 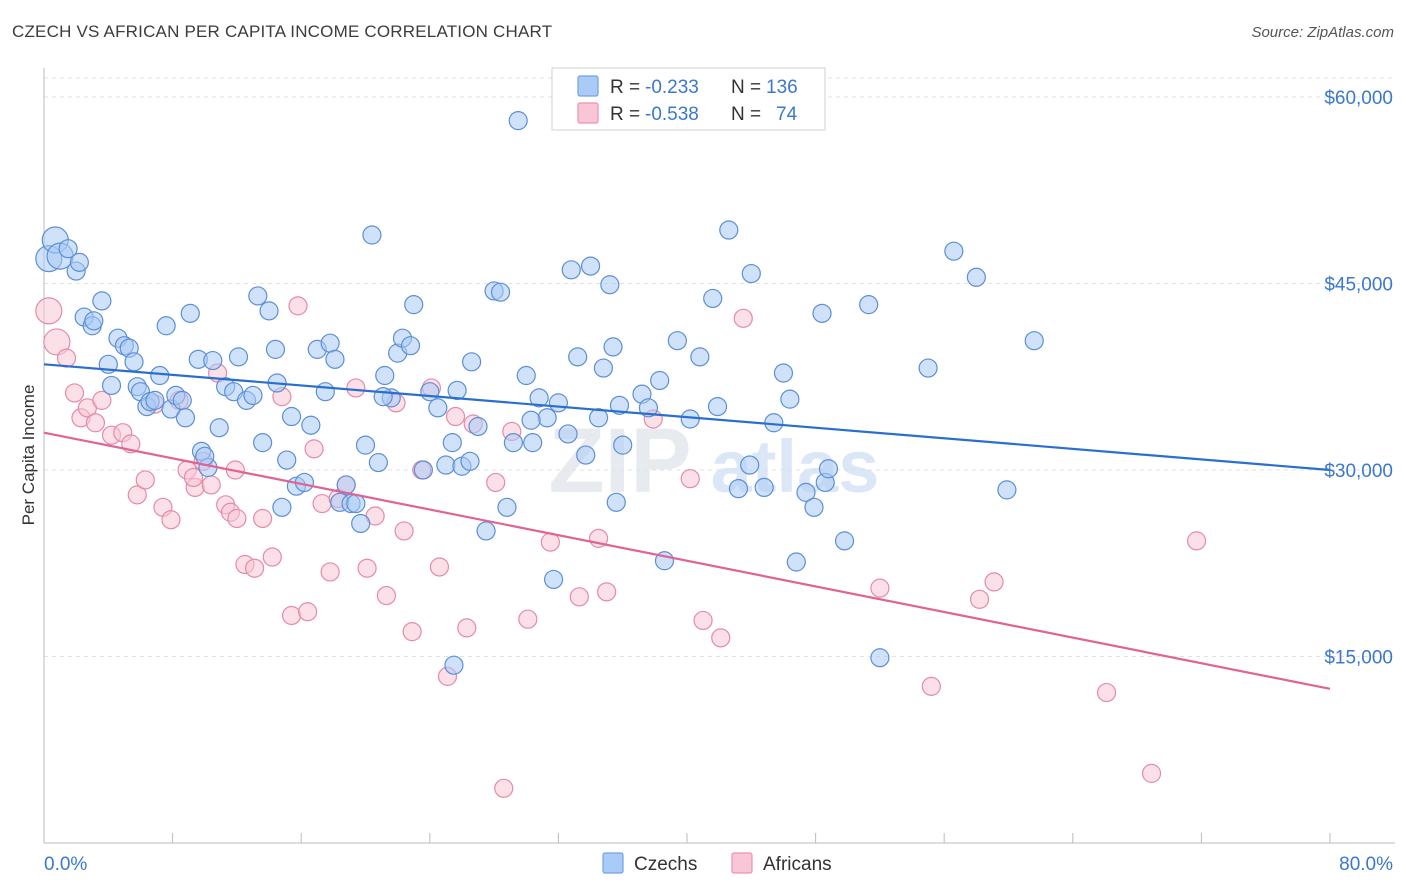 What do you see at coordinates (1358, 98) in the screenshot?
I see `y-tick-label: $60,000` at bounding box center [1358, 98].